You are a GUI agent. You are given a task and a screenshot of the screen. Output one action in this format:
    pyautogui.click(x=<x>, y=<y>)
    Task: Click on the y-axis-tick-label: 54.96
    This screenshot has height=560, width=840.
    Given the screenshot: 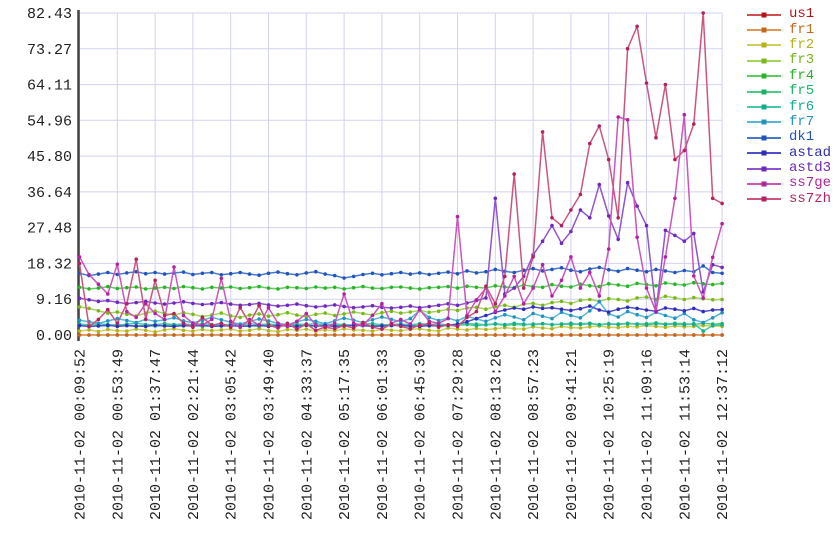 What is the action you would take?
    pyautogui.click(x=49, y=121)
    